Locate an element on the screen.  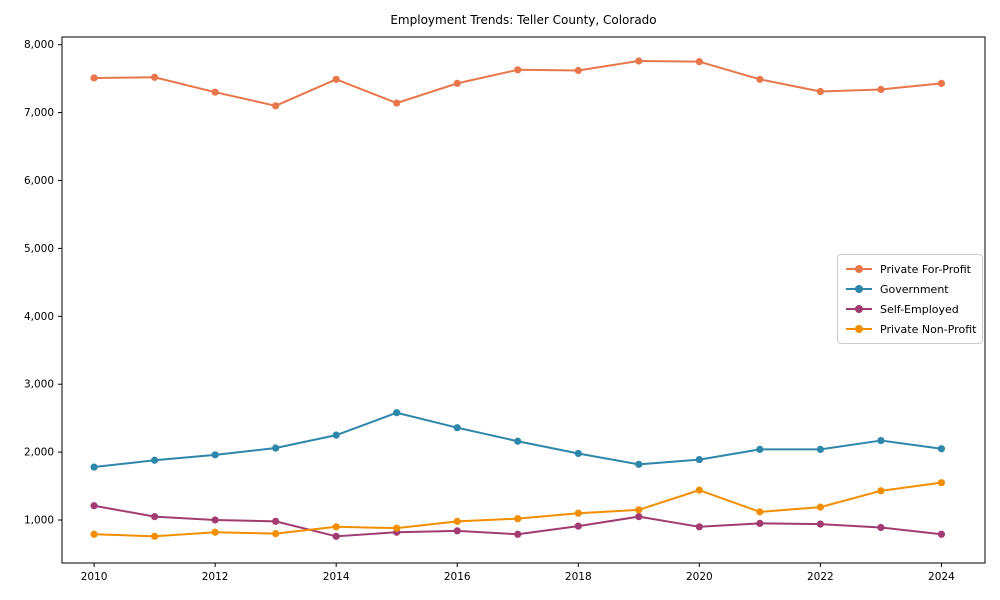
legend-label: Private For-Profit is located at coordinates (925, 269).